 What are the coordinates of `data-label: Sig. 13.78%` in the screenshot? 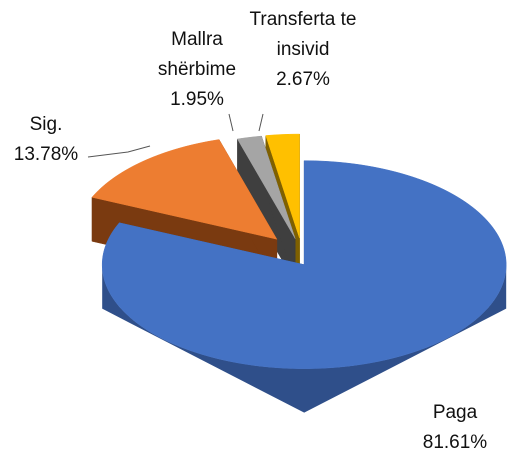 It's located at (46, 140).